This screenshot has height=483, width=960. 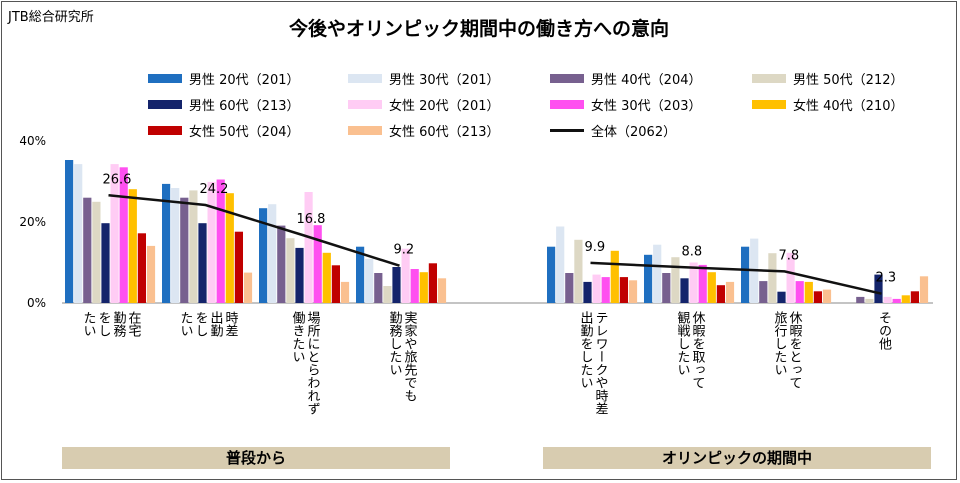 What do you see at coordinates (51, 17) in the screenshot?
I see `brand-label: JTB総合研究所` at bounding box center [51, 17].